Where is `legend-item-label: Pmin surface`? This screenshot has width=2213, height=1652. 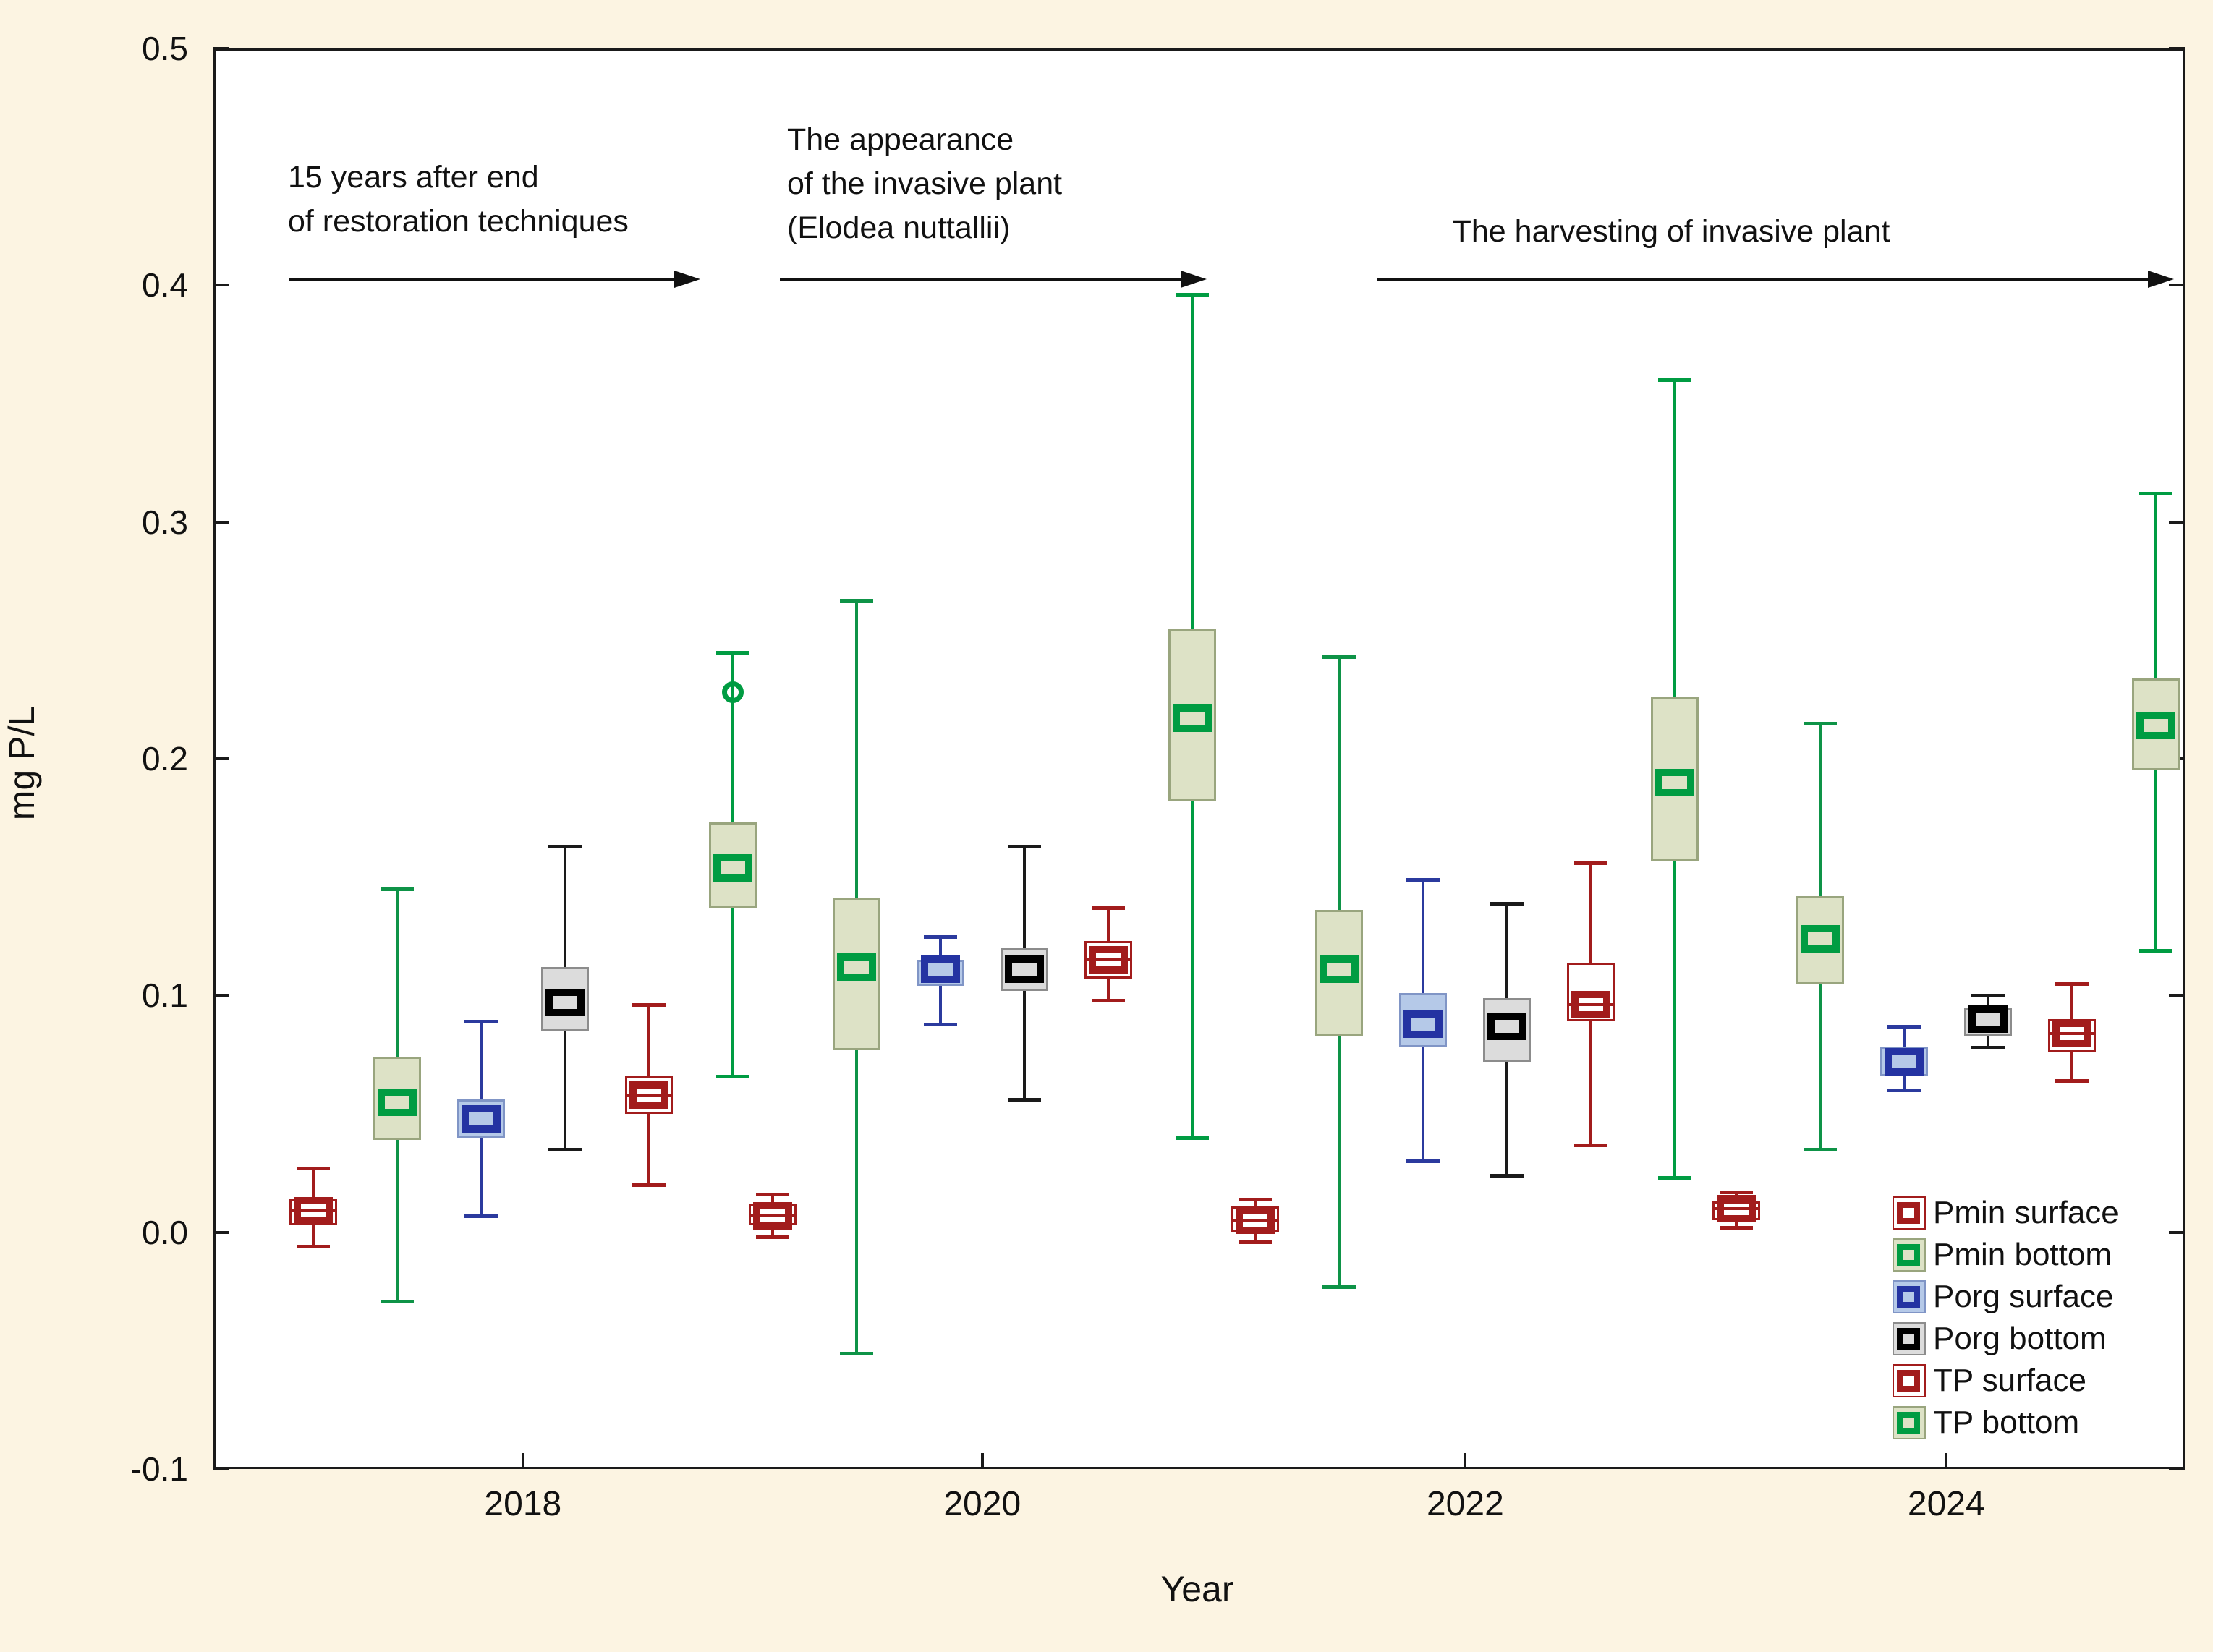
legend-item-label: Pmin surface is located at coordinates (2026, 1212).